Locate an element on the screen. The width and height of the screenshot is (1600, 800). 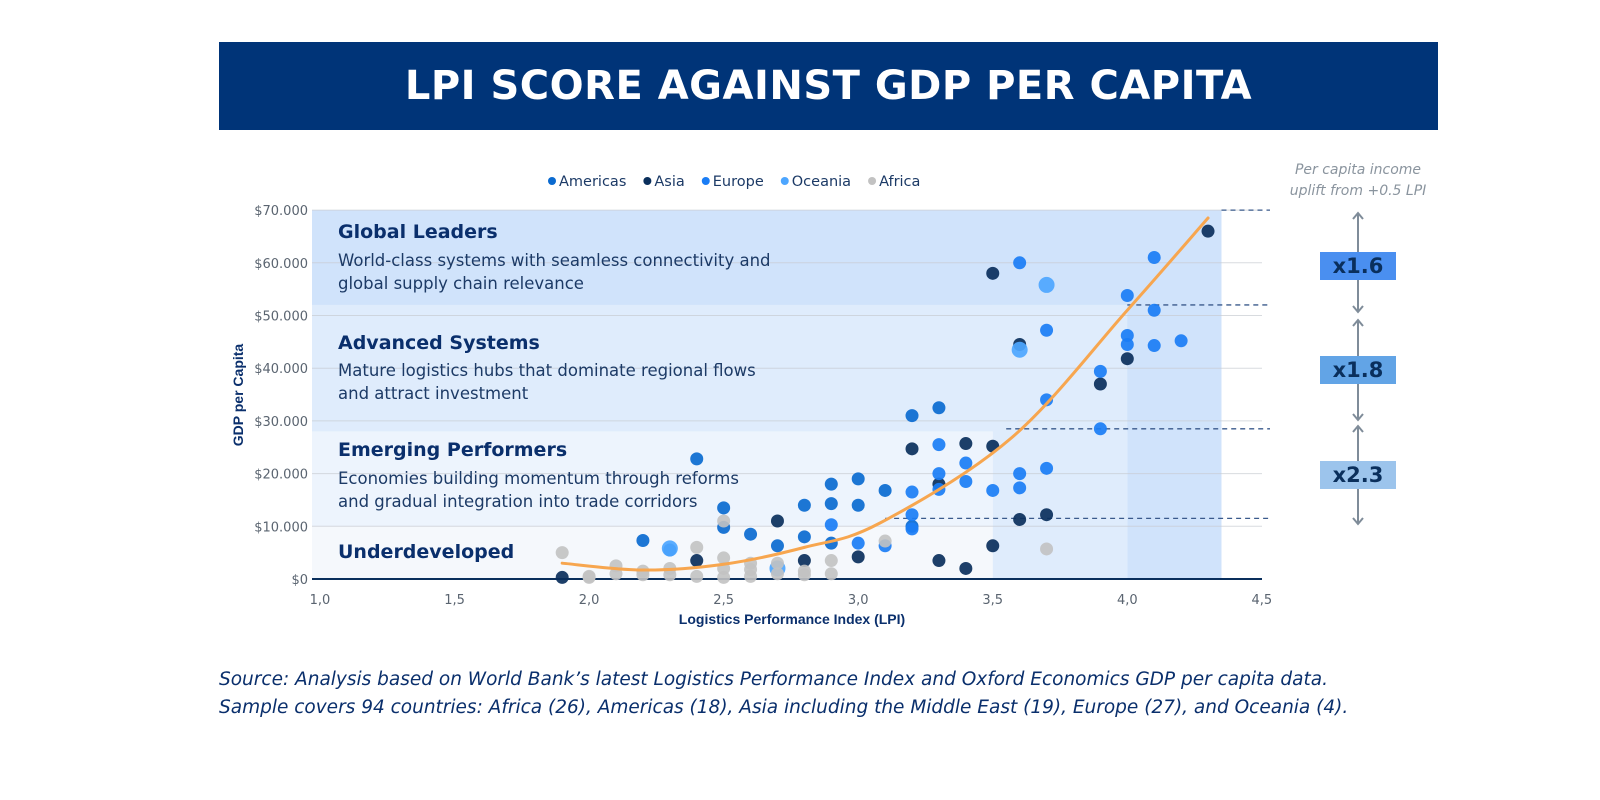
x-tick-label: 4,0 is located at coordinates (1127, 600).